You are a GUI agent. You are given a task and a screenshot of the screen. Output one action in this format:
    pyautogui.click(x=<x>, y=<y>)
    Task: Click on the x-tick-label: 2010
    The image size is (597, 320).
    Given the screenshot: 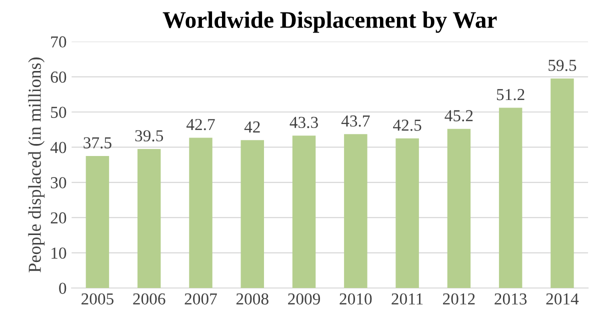 What is the action you would take?
    pyautogui.click(x=356, y=299)
    